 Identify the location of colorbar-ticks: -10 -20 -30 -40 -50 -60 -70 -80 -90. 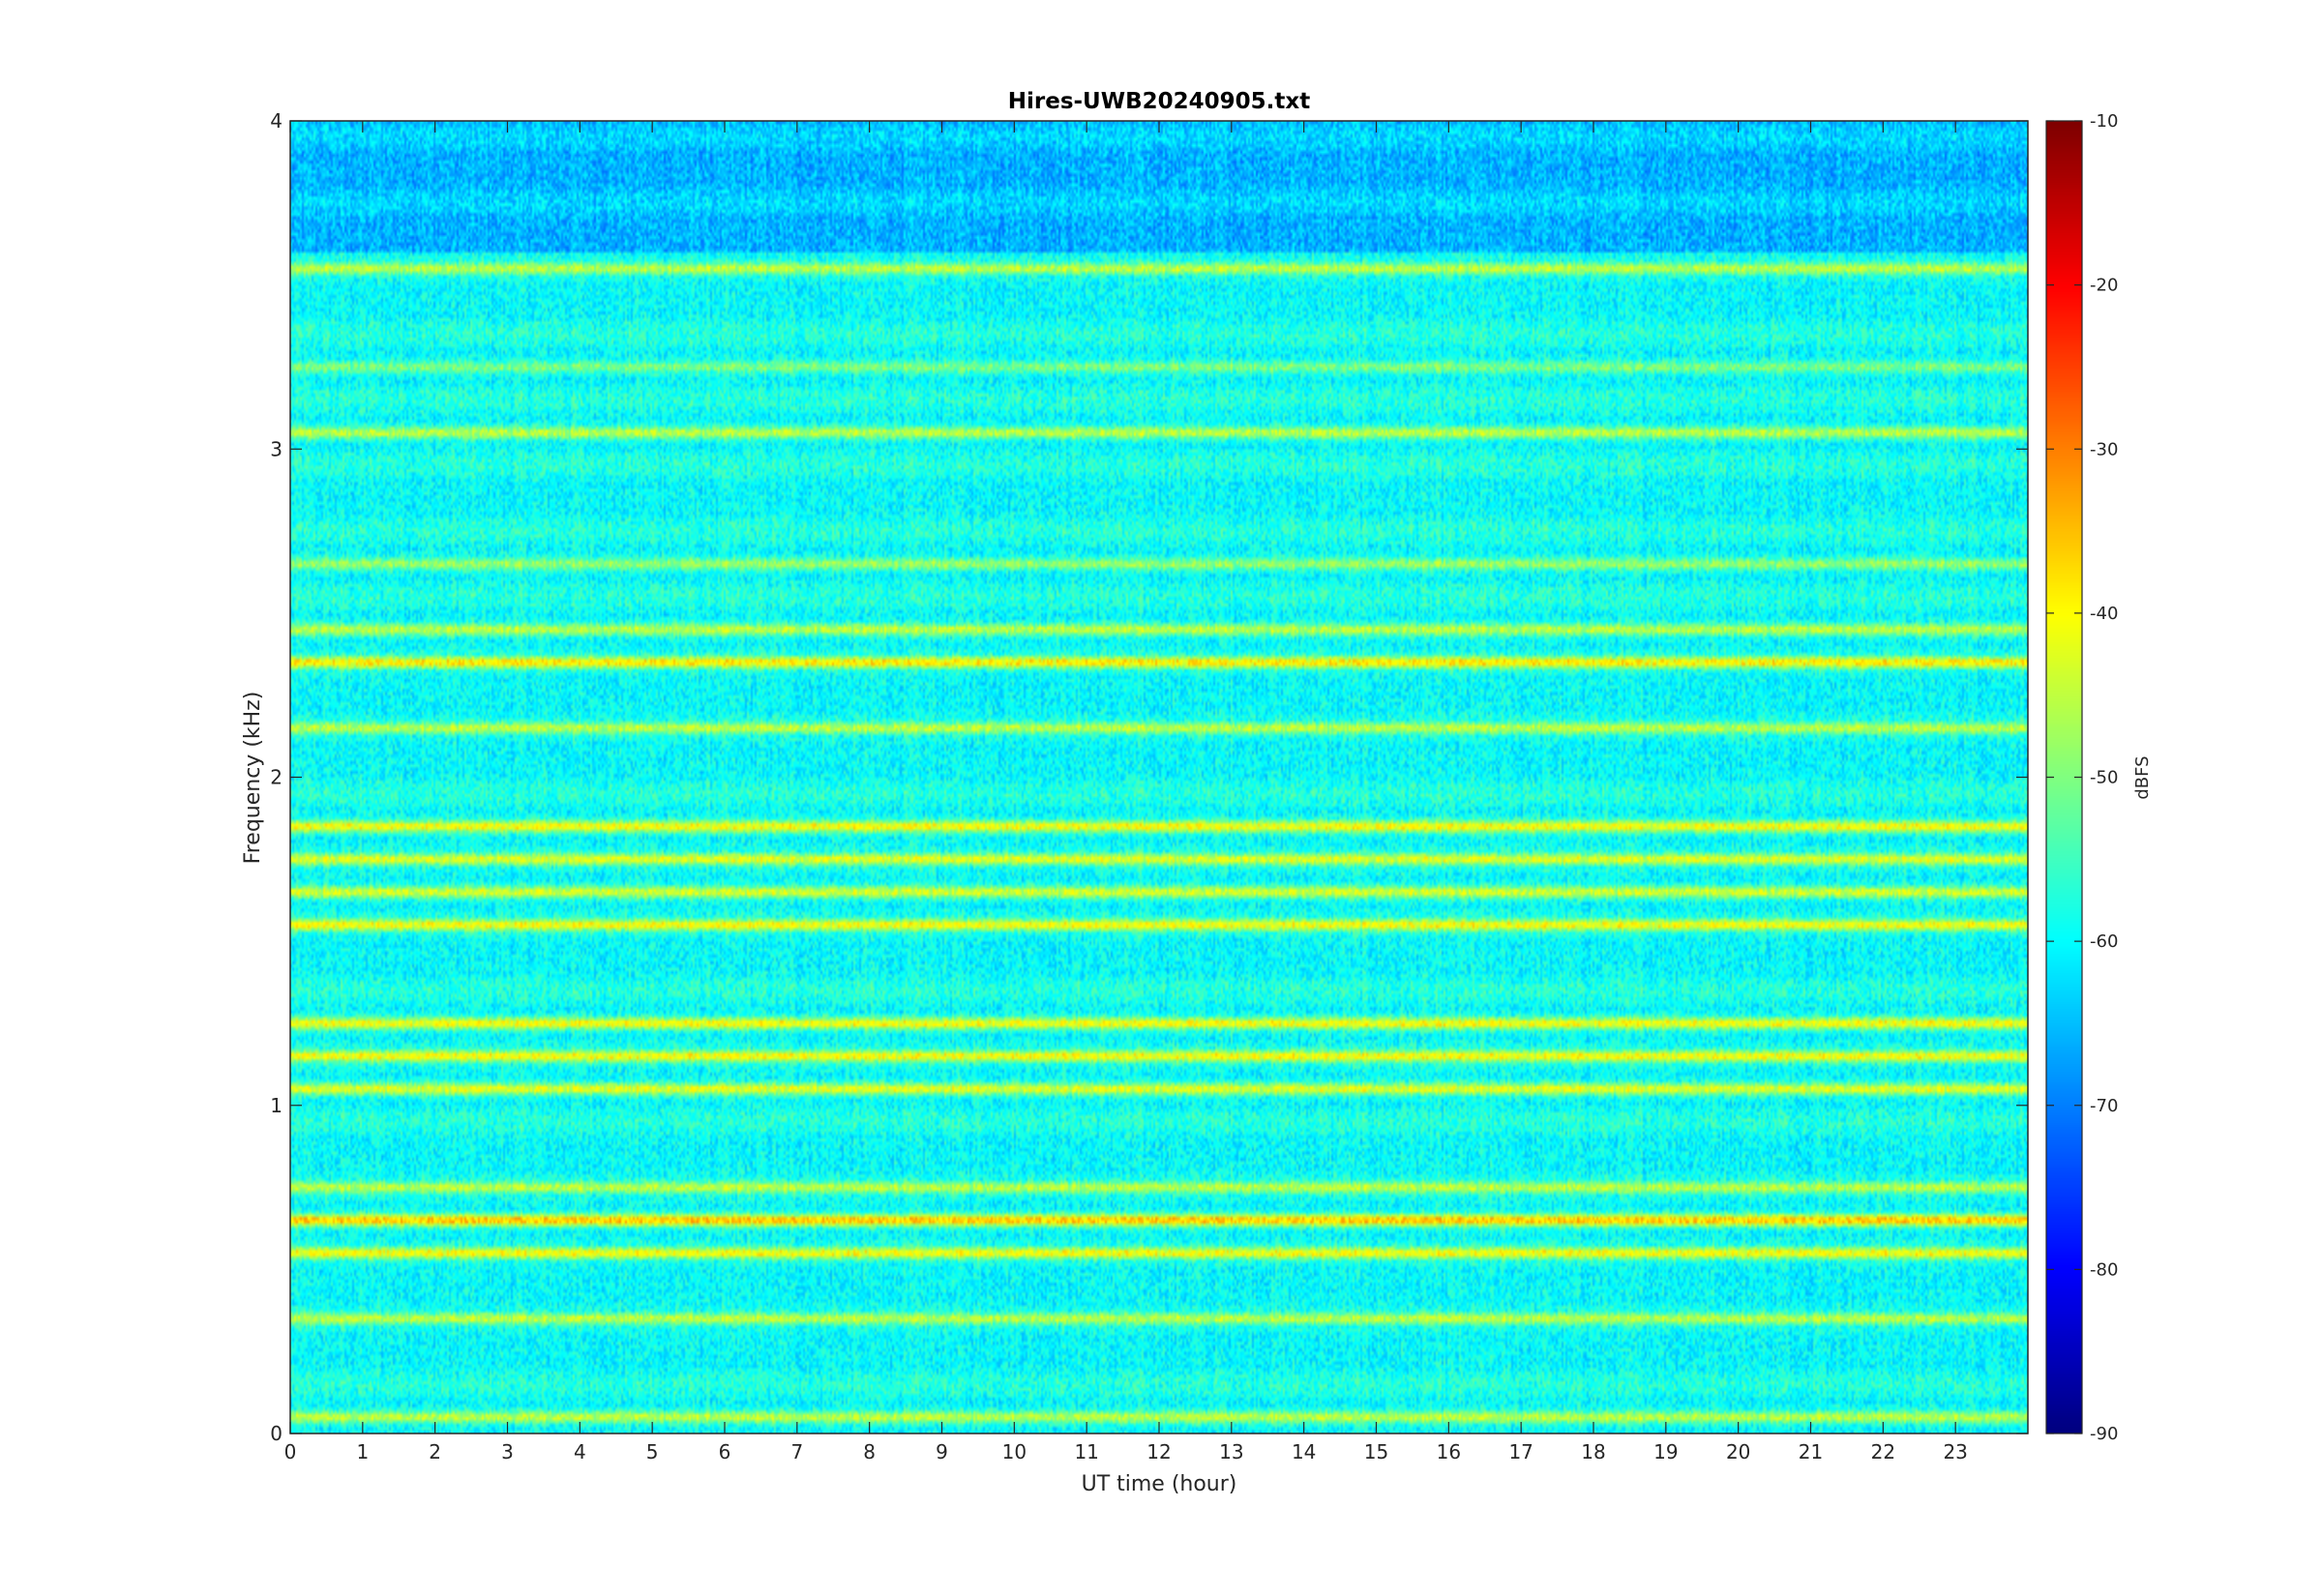
(2082, 777).